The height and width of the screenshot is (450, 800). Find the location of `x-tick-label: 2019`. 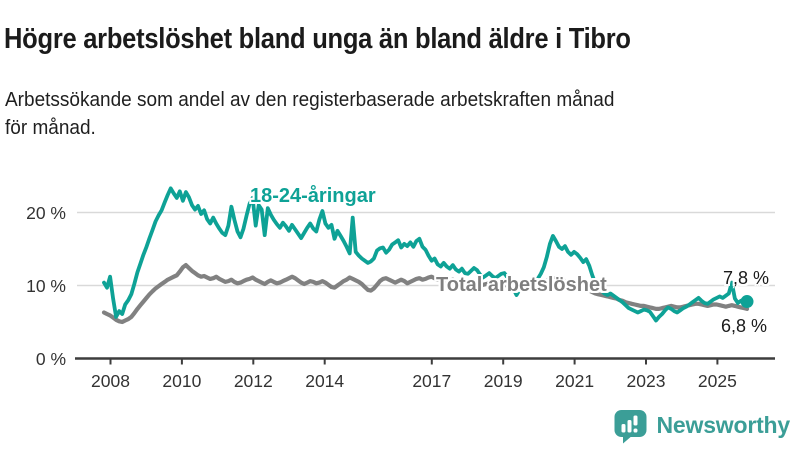

x-tick-label: 2019 is located at coordinates (503, 381).